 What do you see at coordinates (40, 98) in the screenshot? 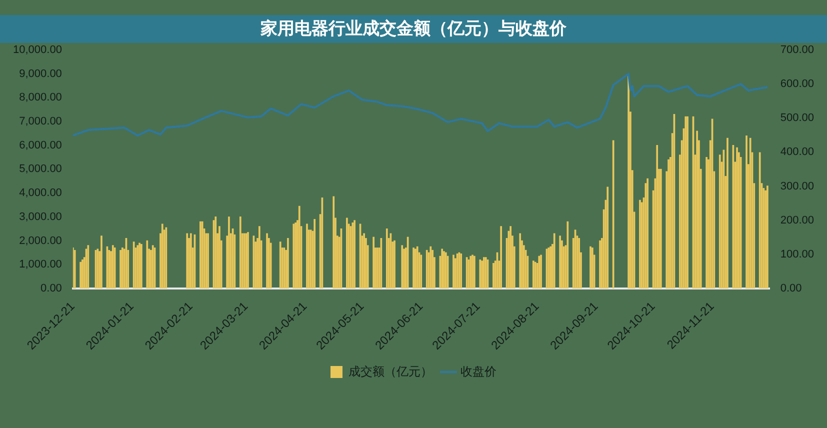
I see `y-tick-label: 8,000.00` at bounding box center [40, 98].